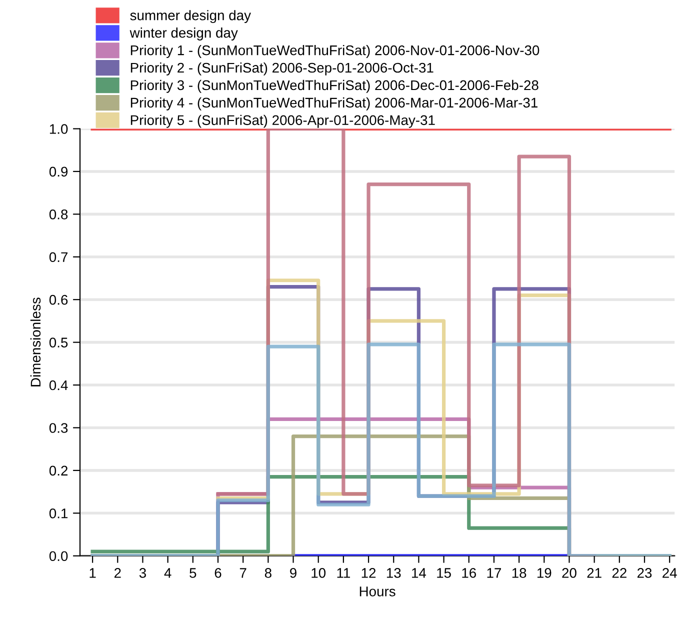  I want to click on x-tick-label: 18, so click(519, 573).